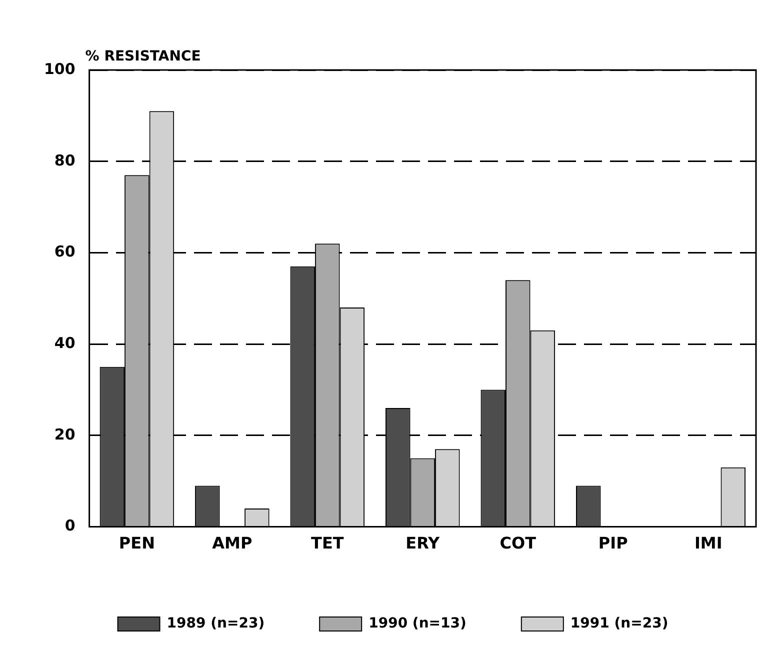 The width and height of the screenshot is (771, 656). What do you see at coordinates (65, 343) in the screenshot?
I see `y-tick-label: 40` at bounding box center [65, 343].